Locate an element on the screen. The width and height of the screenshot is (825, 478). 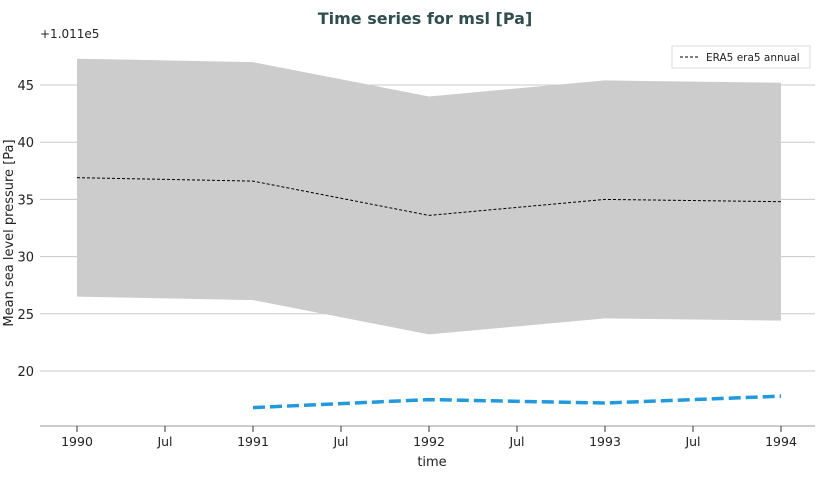
y-tick-label: 30 is located at coordinates (25, 258).